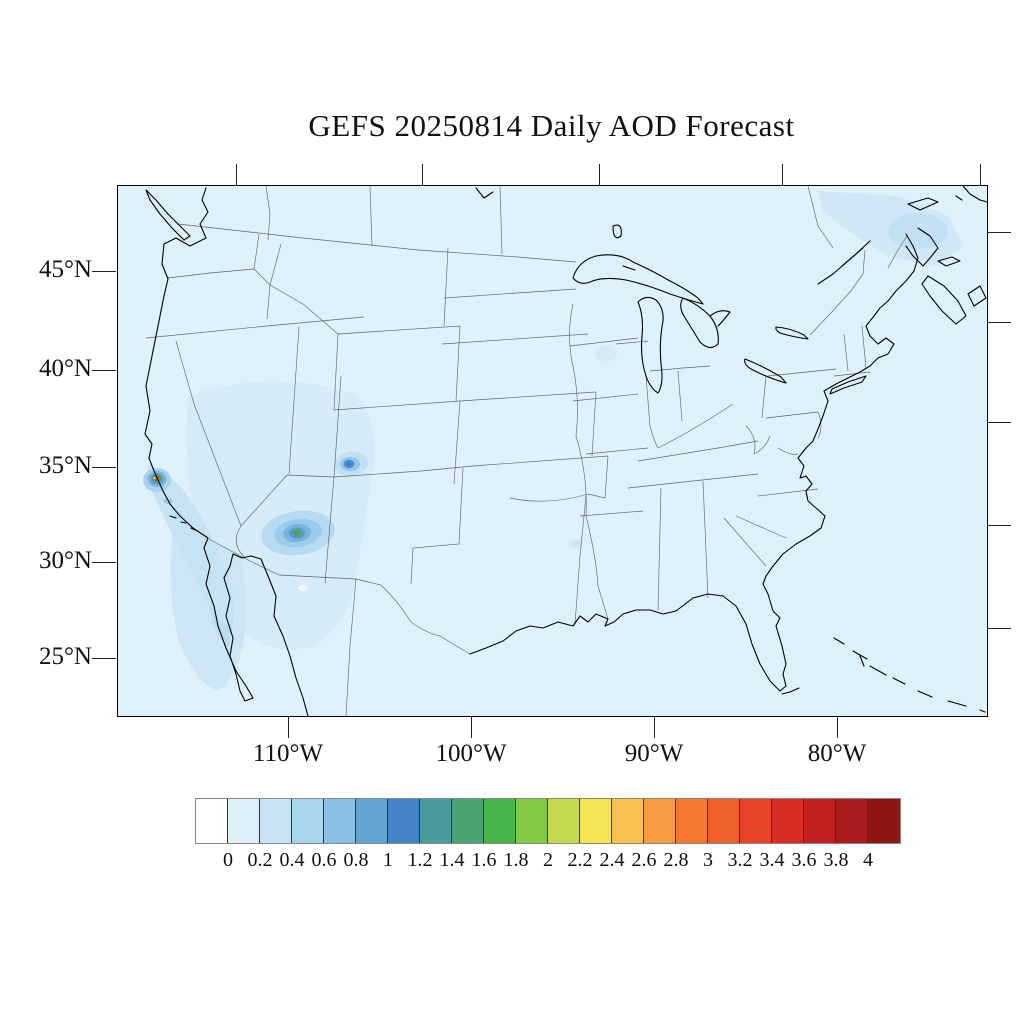 The width and height of the screenshot is (1024, 1024). What do you see at coordinates (740, 860) in the screenshot?
I see `colorbar-tick-label: 3.2` at bounding box center [740, 860].